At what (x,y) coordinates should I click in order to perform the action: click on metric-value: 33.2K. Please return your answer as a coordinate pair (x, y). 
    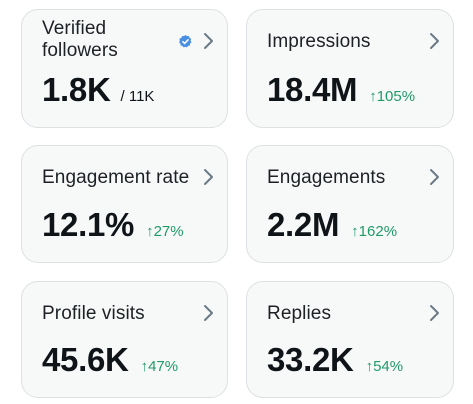
    Looking at the image, I should click on (310, 359).